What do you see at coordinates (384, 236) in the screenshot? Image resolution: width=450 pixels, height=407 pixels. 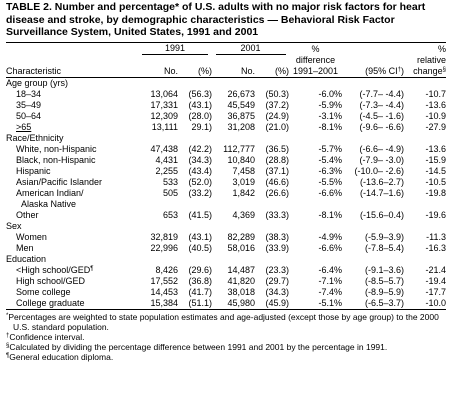 I see `confidence-interval-cell: (-5.9–3.9)` at bounding box center [384, 236].